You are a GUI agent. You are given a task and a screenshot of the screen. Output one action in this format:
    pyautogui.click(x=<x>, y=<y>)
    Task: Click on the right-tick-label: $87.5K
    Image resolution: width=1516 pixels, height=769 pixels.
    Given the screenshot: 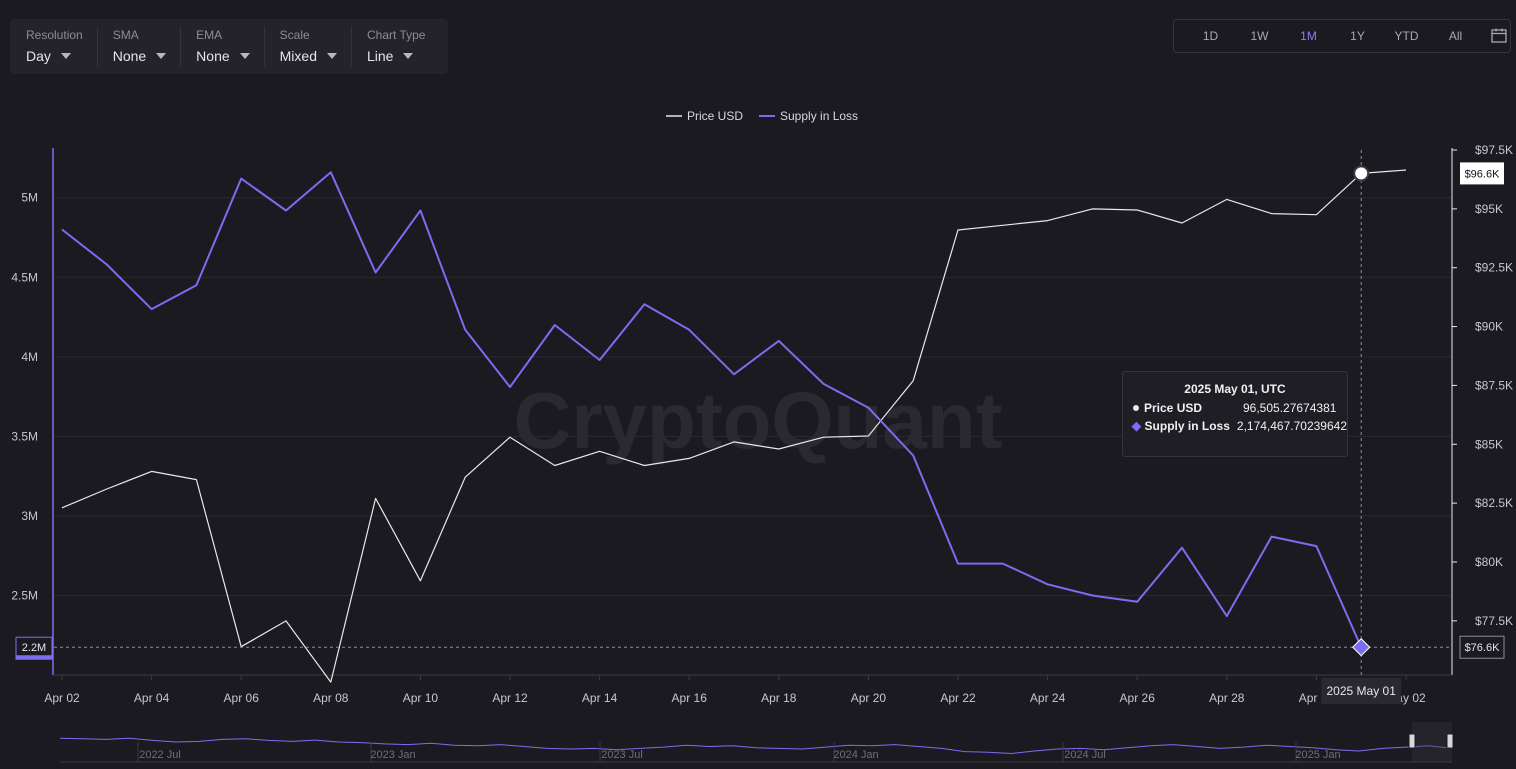 What is the action you would take?
    pyautogui.click(x=1494, y=385)
    